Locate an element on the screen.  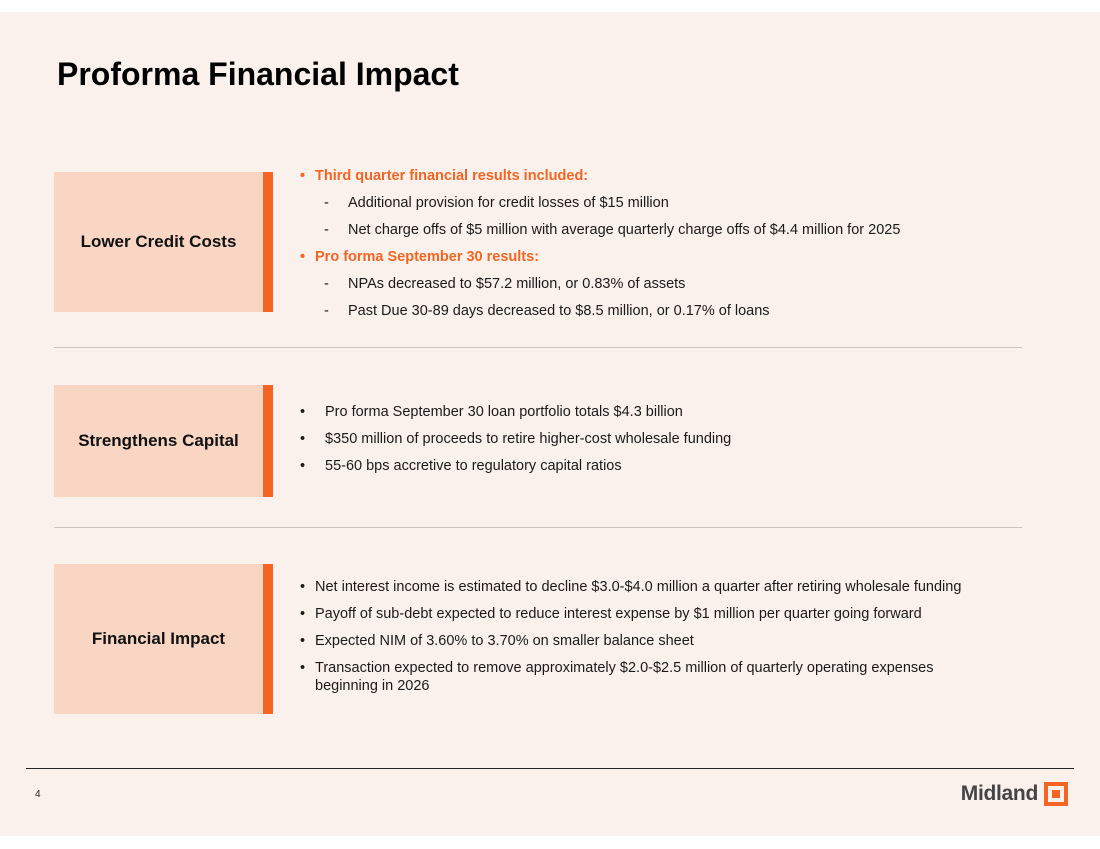
footer-divider is located at coordinates (550, 768).